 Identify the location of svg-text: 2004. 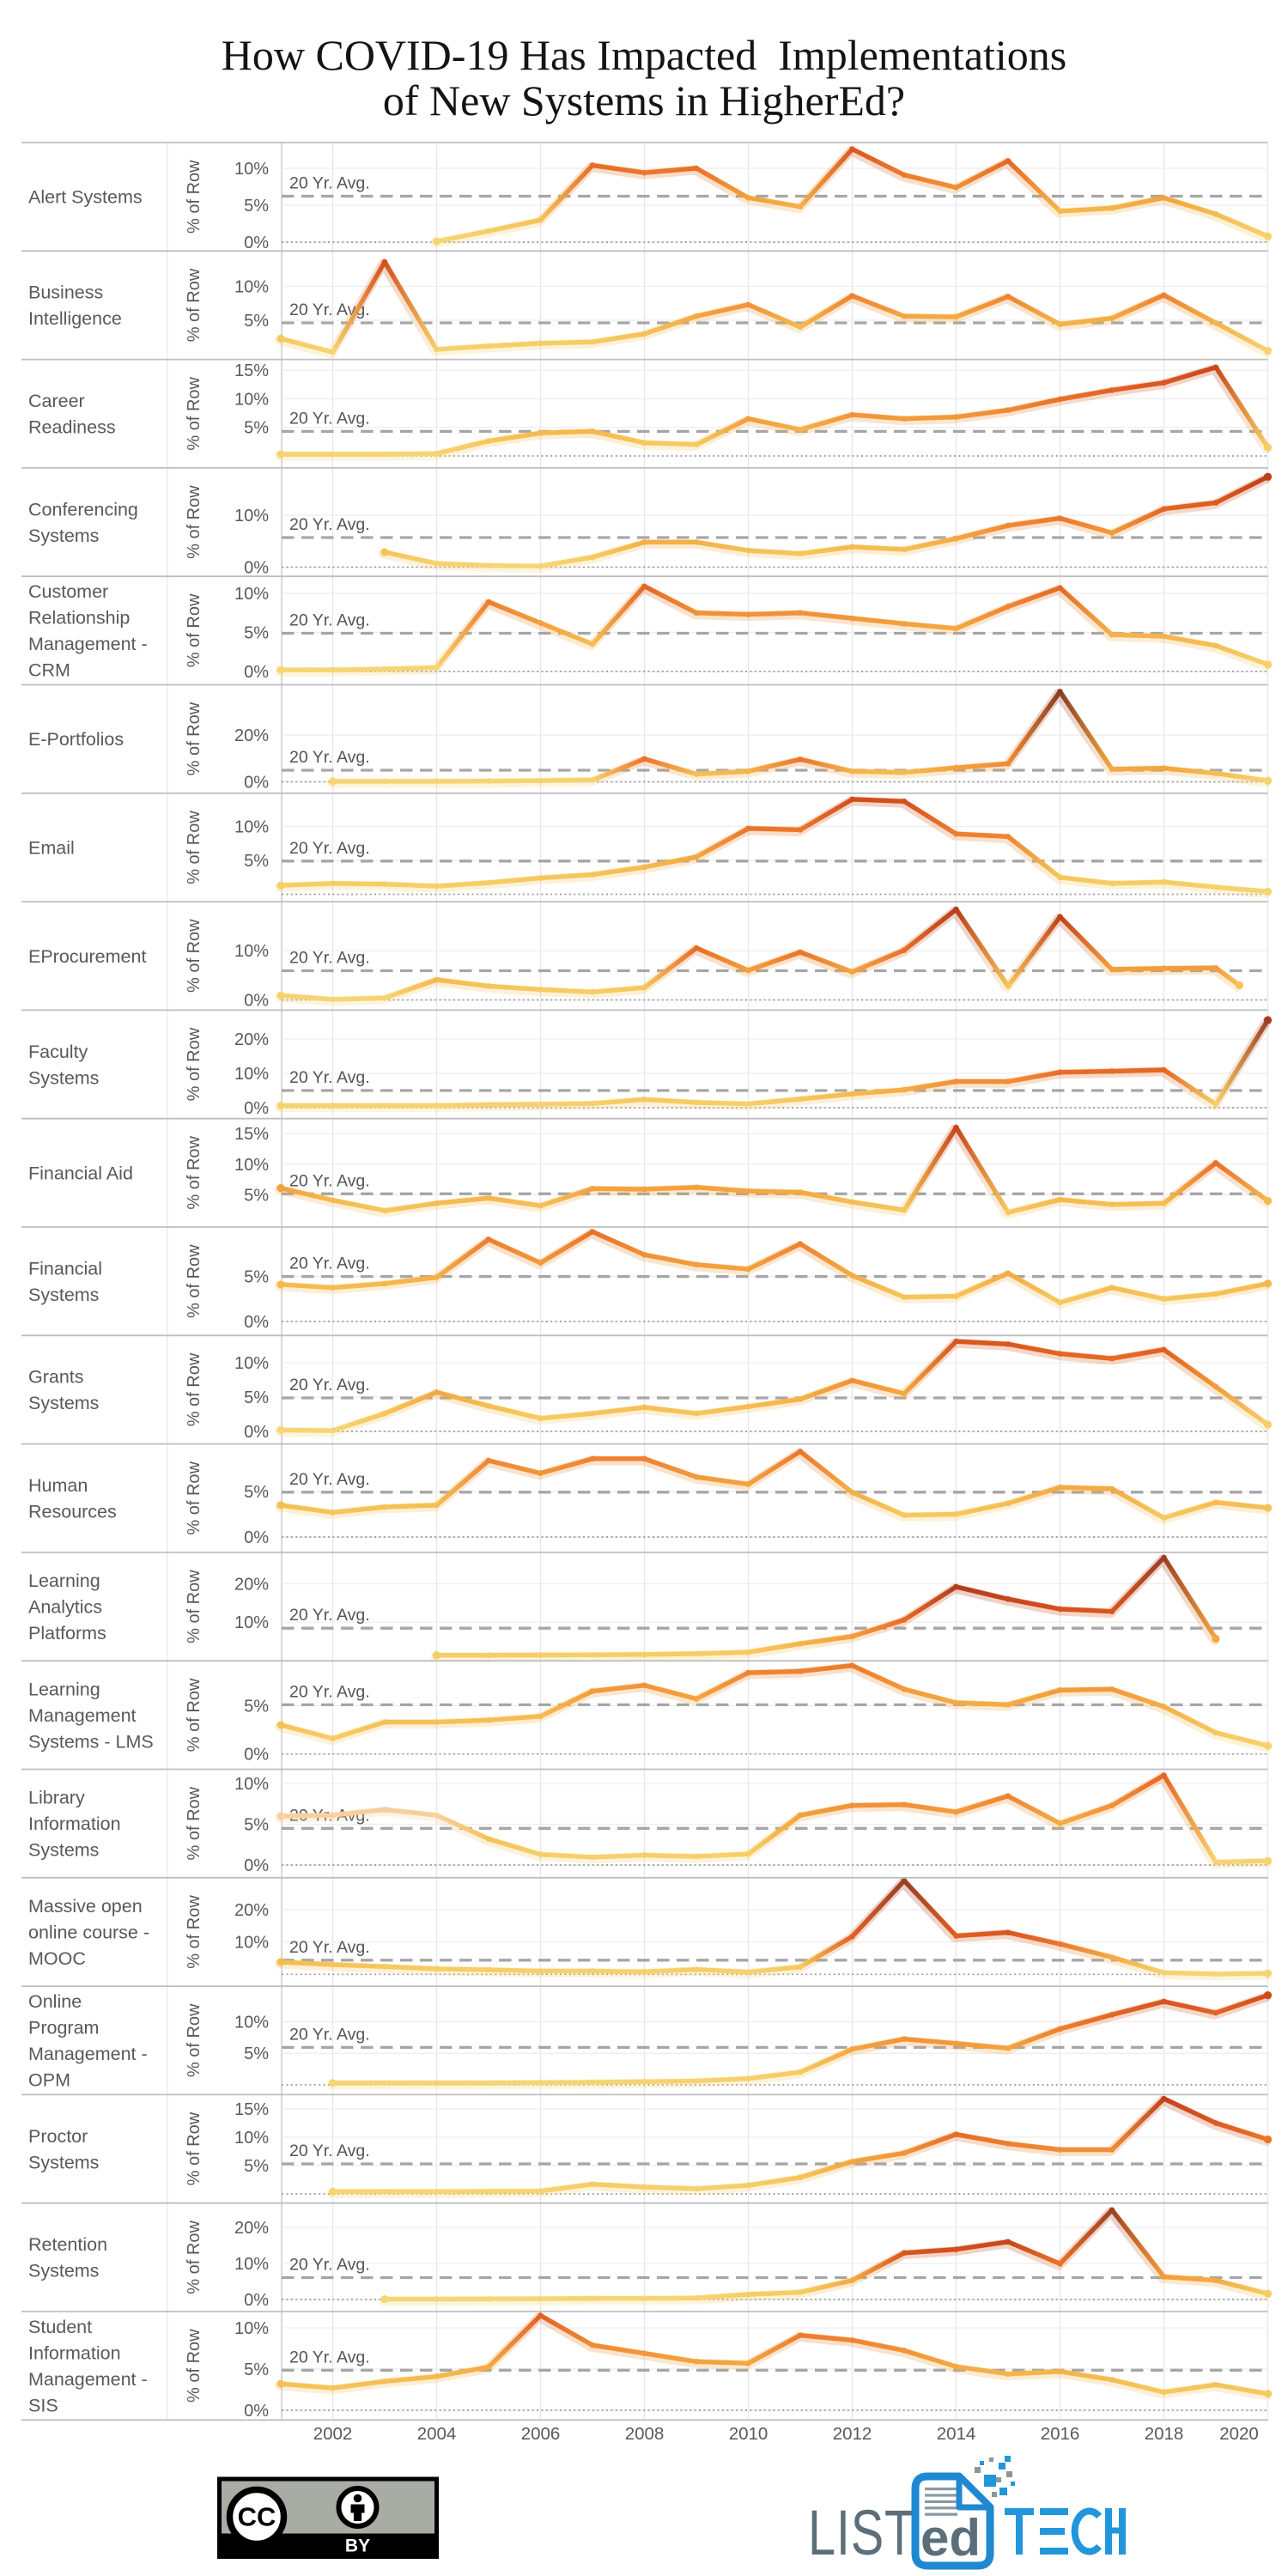
(437, 2434).